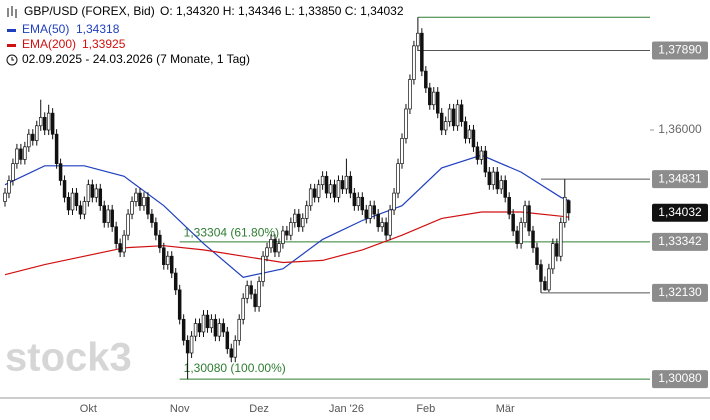 Image resolution: width=710 pixels, height=420 pixels. What do you see at coordinates (231, 233) in the screenshot?
I see `fib-label: 1,33304 (61.80%)` at bounding box center [231, 233].